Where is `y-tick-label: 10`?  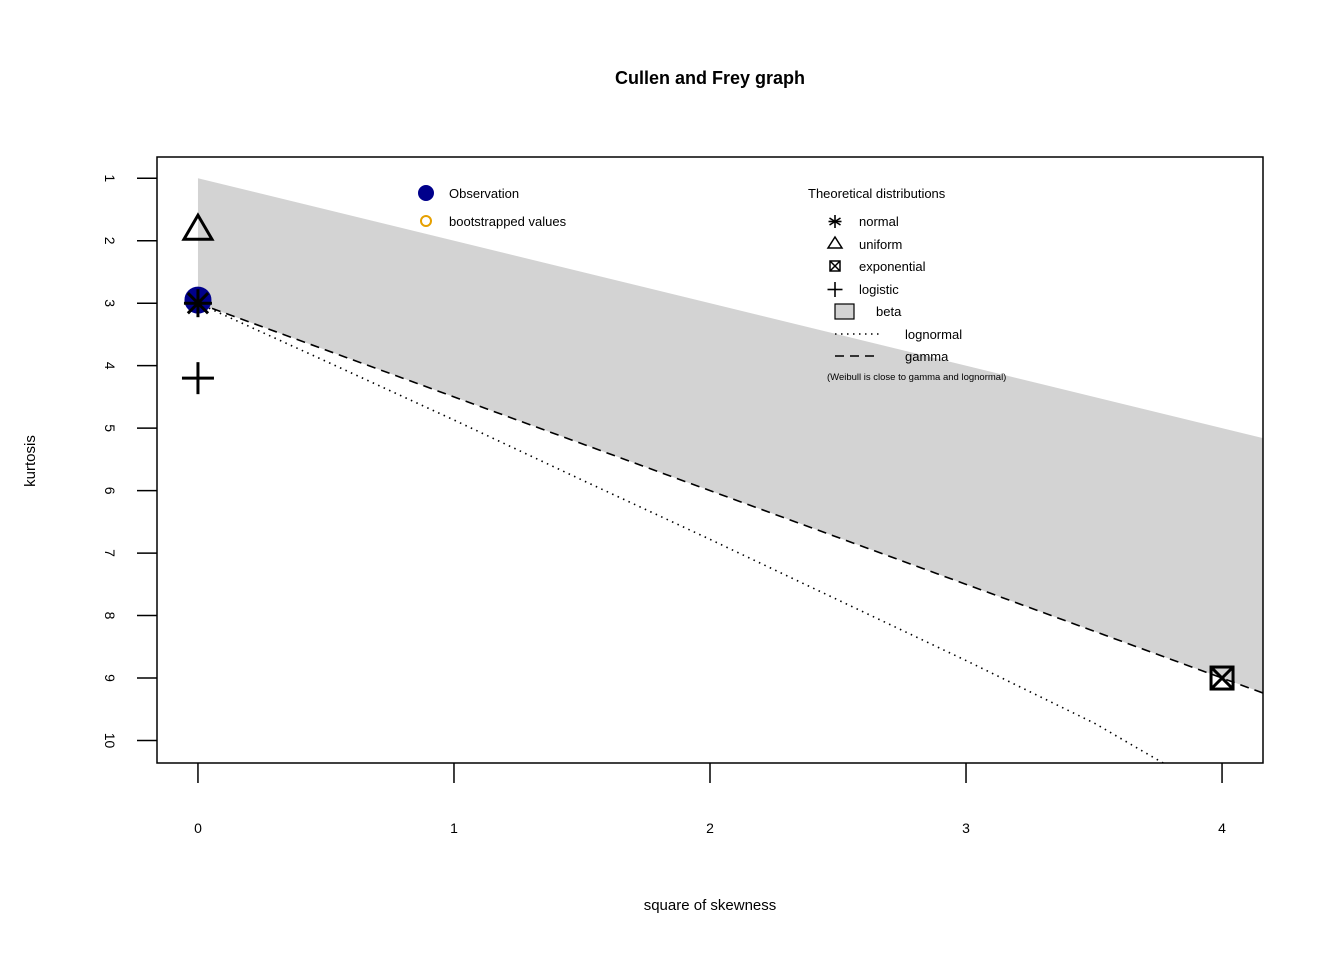
y-tick-label: 10 is located at coordinates (110, 741).